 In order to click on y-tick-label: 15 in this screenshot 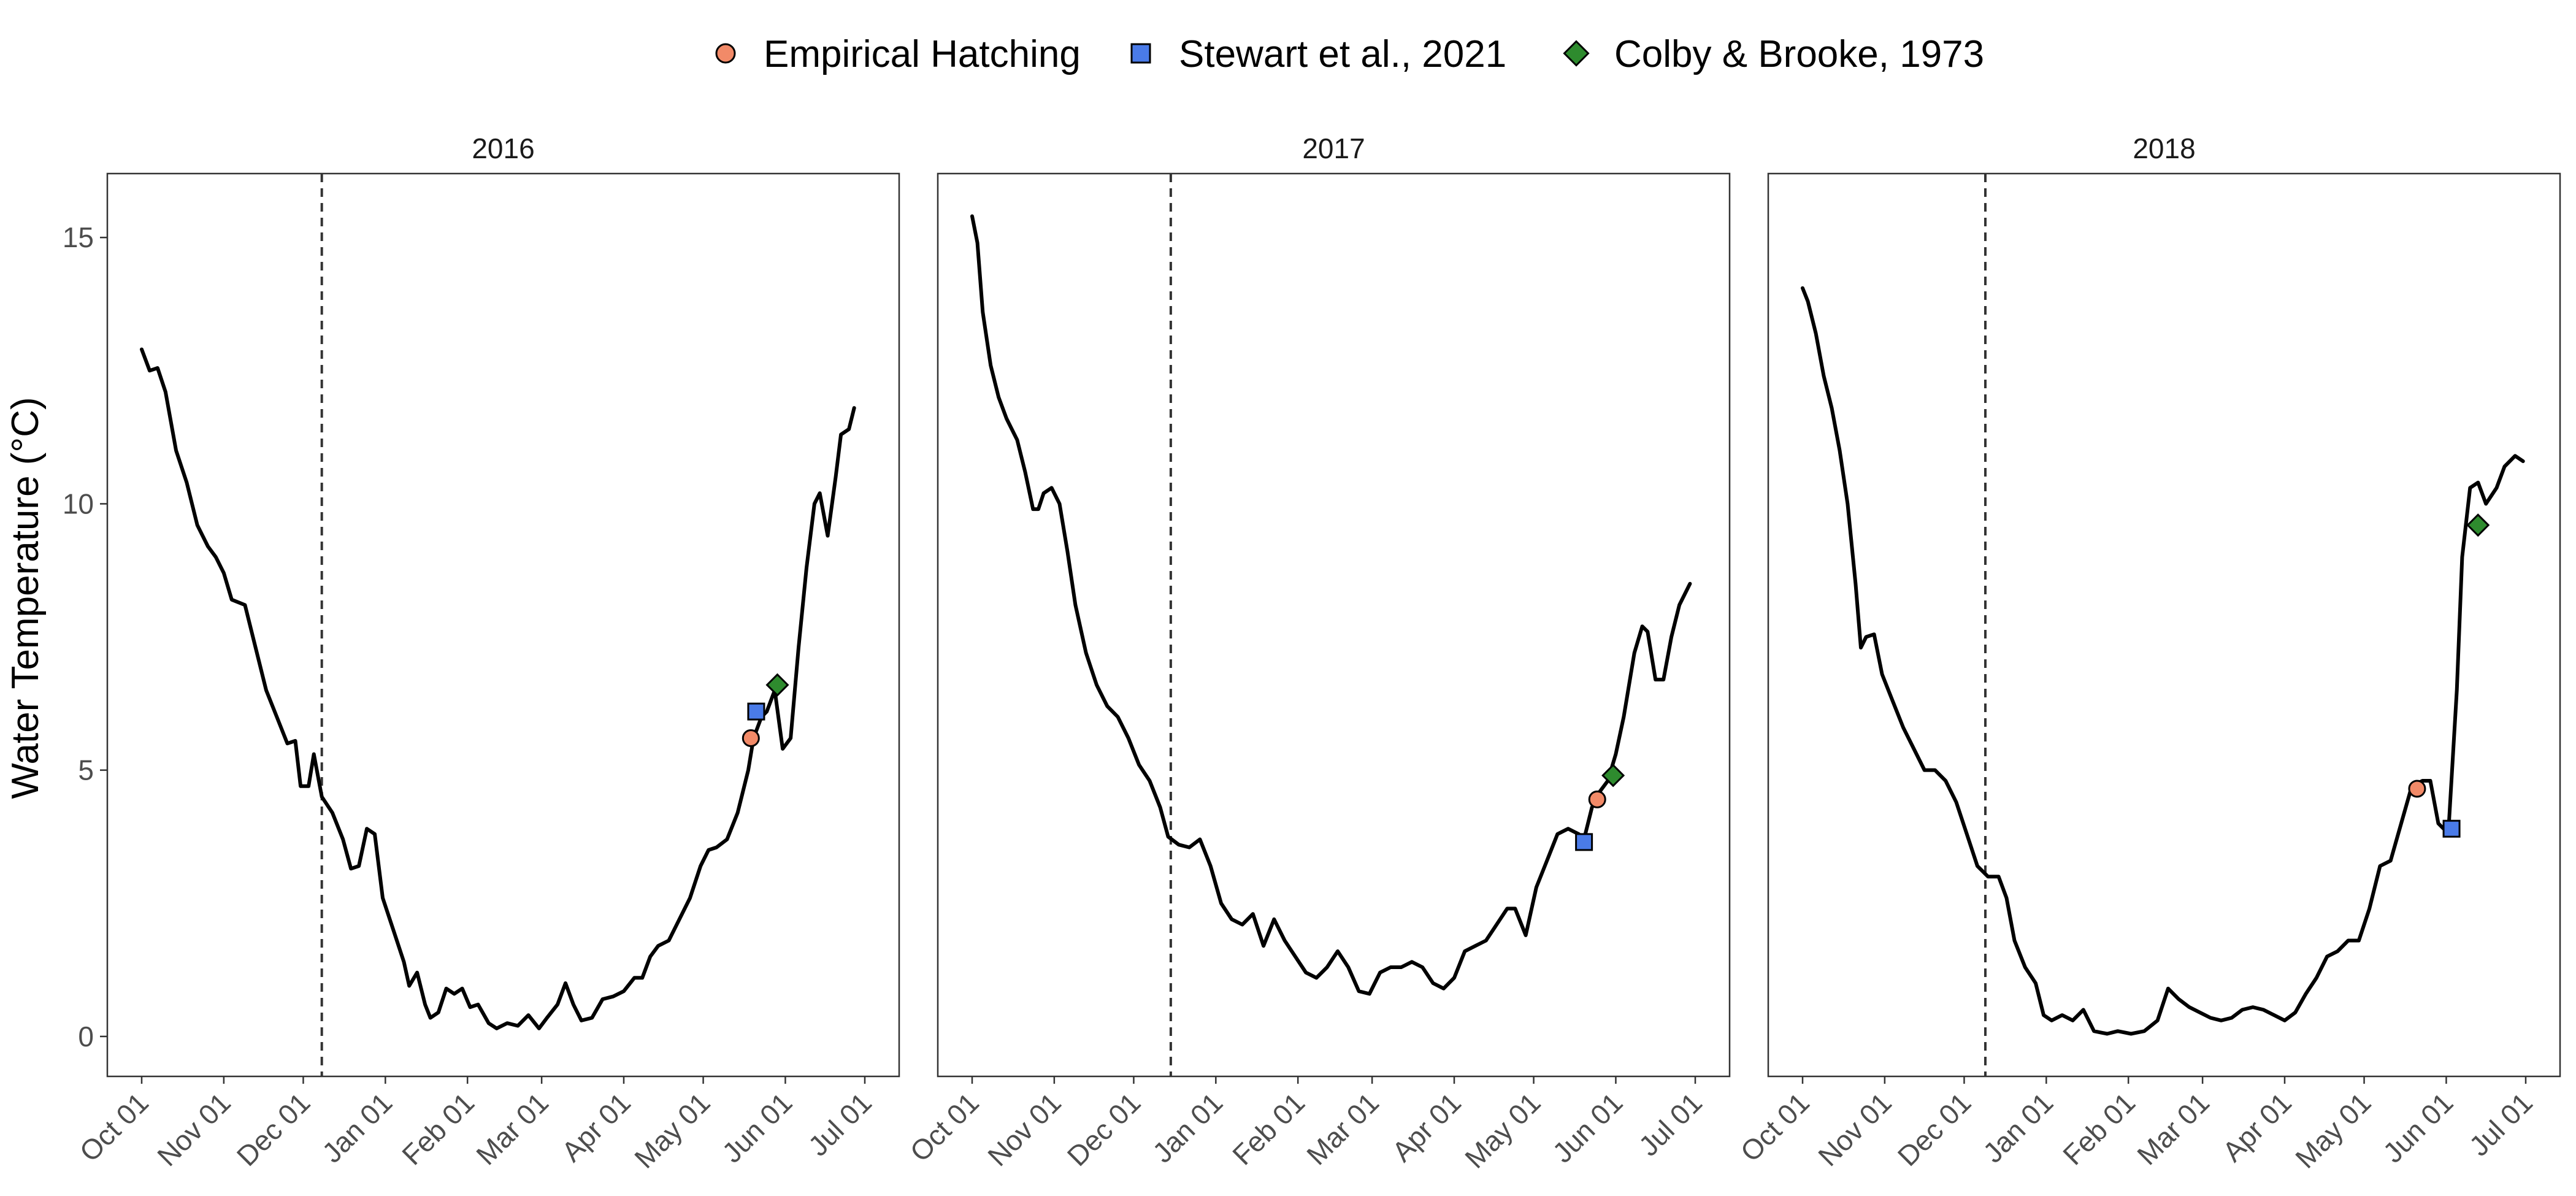, I will do `click(78, 237)`.